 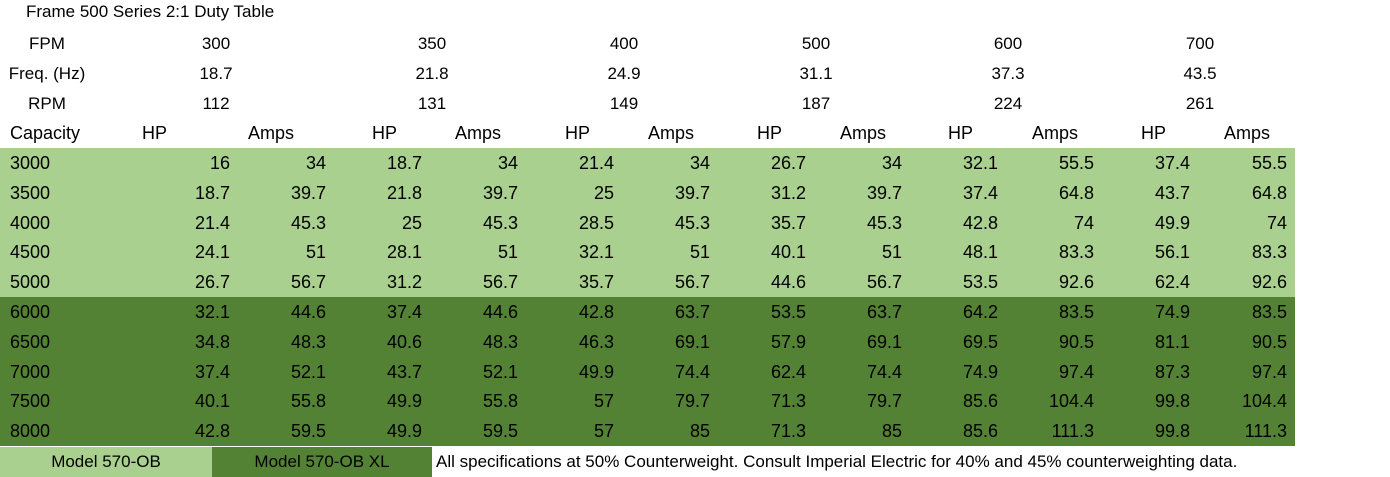 I want to click on fpm-label: FPM, so click(x=47, y=43).